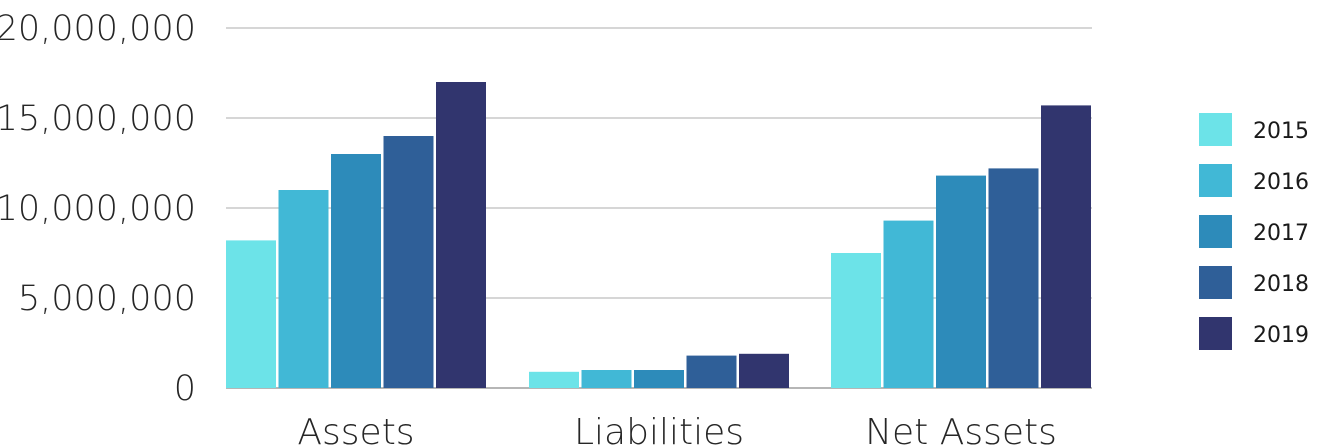 The height and width of the screenshot is (446, 1317). Describe the element at coordinates (98, 29) in the screenshot. I see `y-tick-label: 20,000,000` at that location.